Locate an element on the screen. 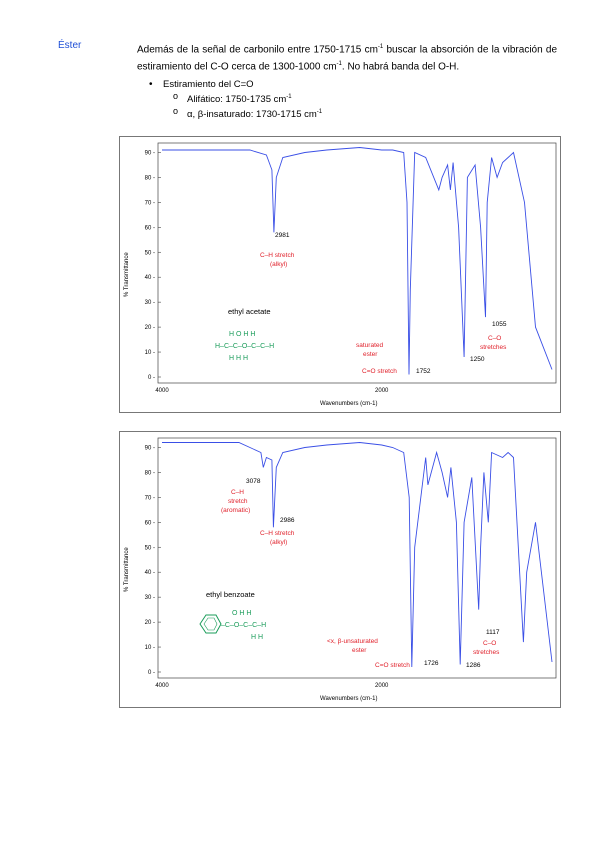 The width and height of the screenshot is (599, 848). structure-main: H–C–C–O–C–C–H is located at coordinates (244, 346).